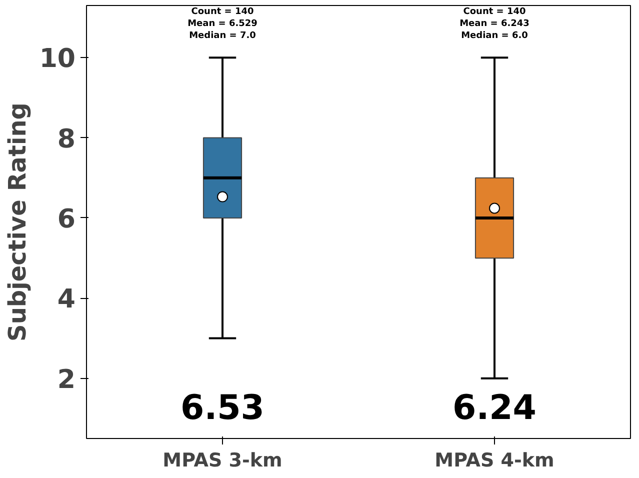  What do you see at coordinates (494, 408) in the screenshot?
I see `annotation: 6.24` at bounding box center [494, 408].